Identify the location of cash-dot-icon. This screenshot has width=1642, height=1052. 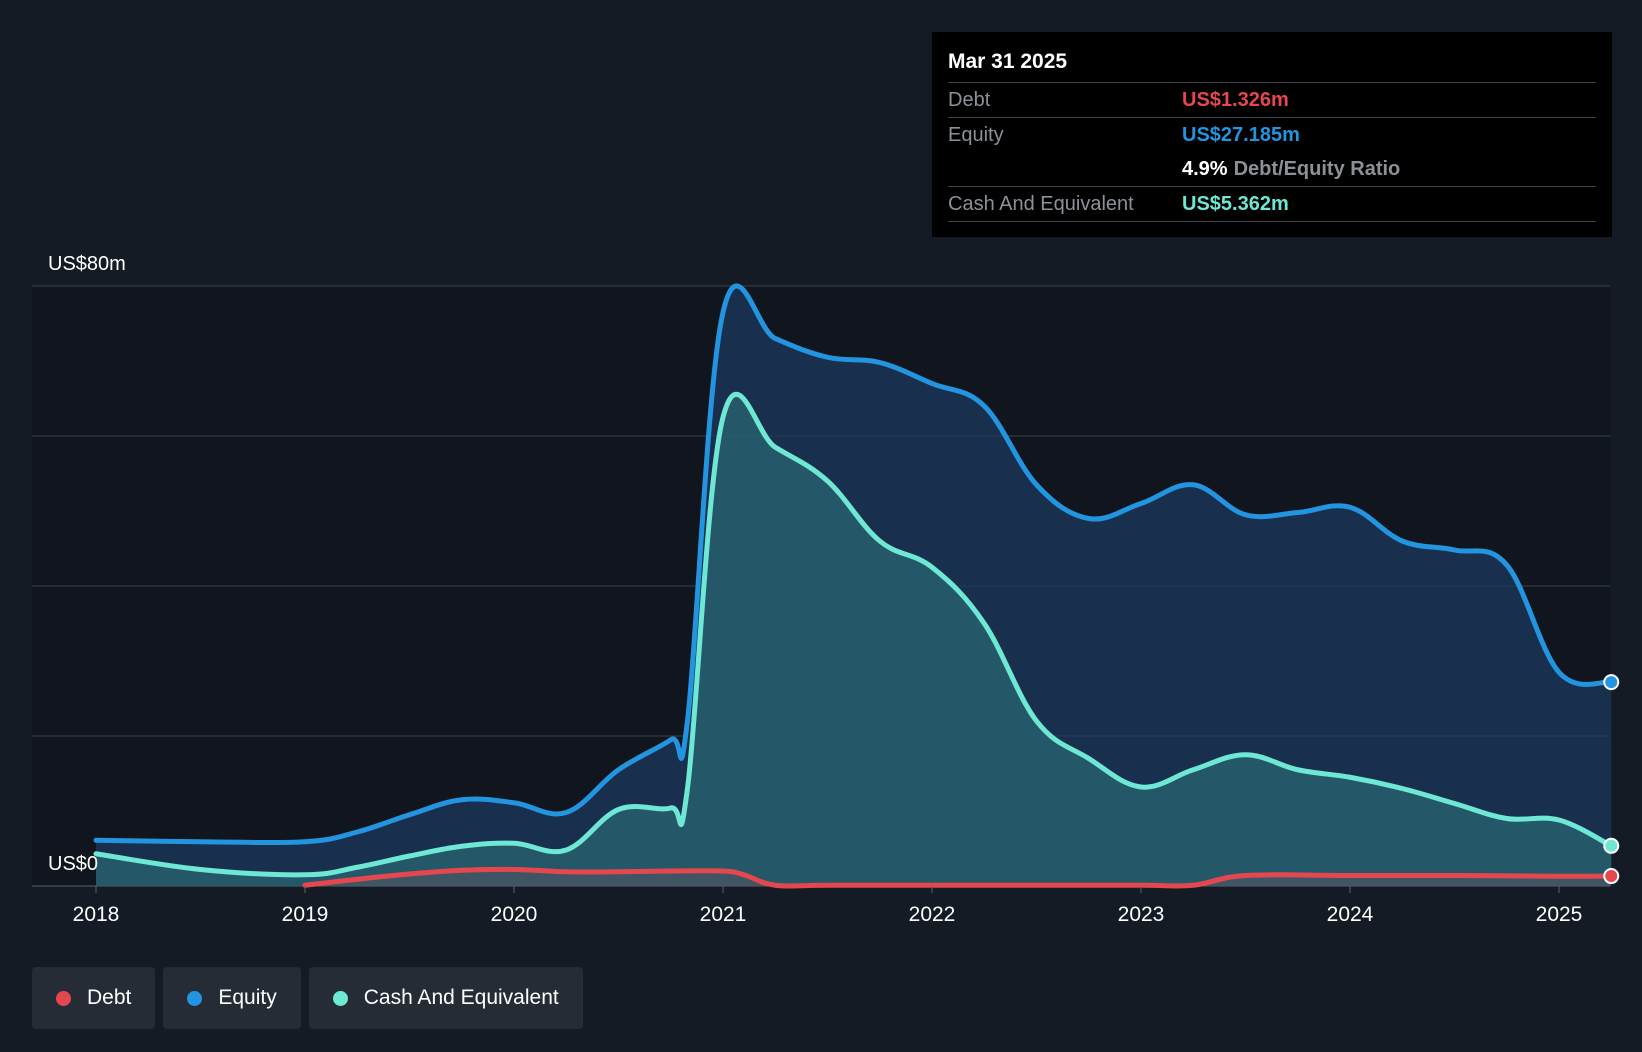
(340, 998).